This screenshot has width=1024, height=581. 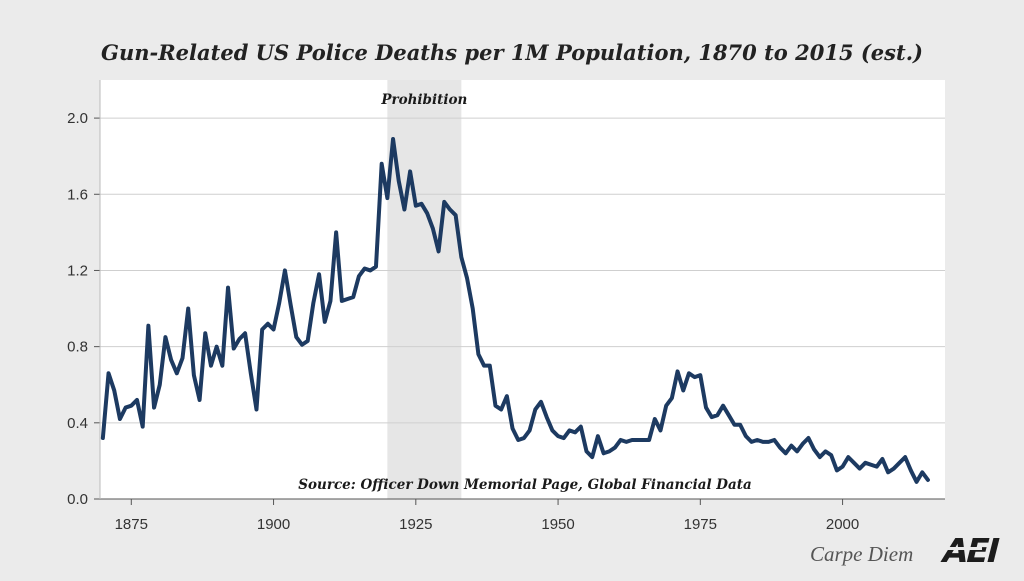 I want to click on x-tick-label: 1950, so click(x=557, y=524).